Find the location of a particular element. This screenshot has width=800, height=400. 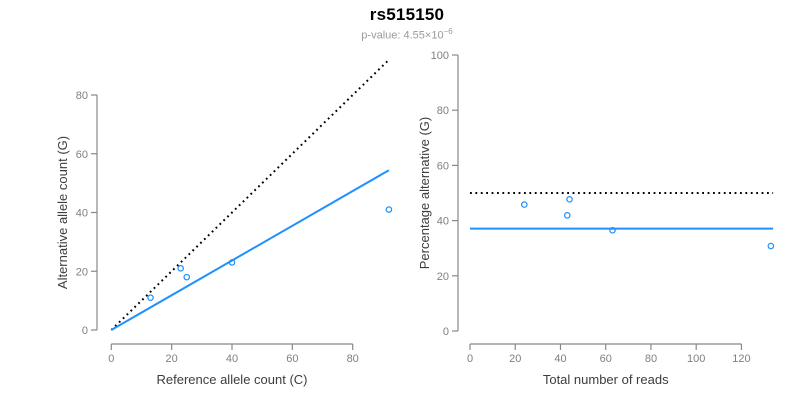

fitted-ratio-line is located at coordinates (250, 250).